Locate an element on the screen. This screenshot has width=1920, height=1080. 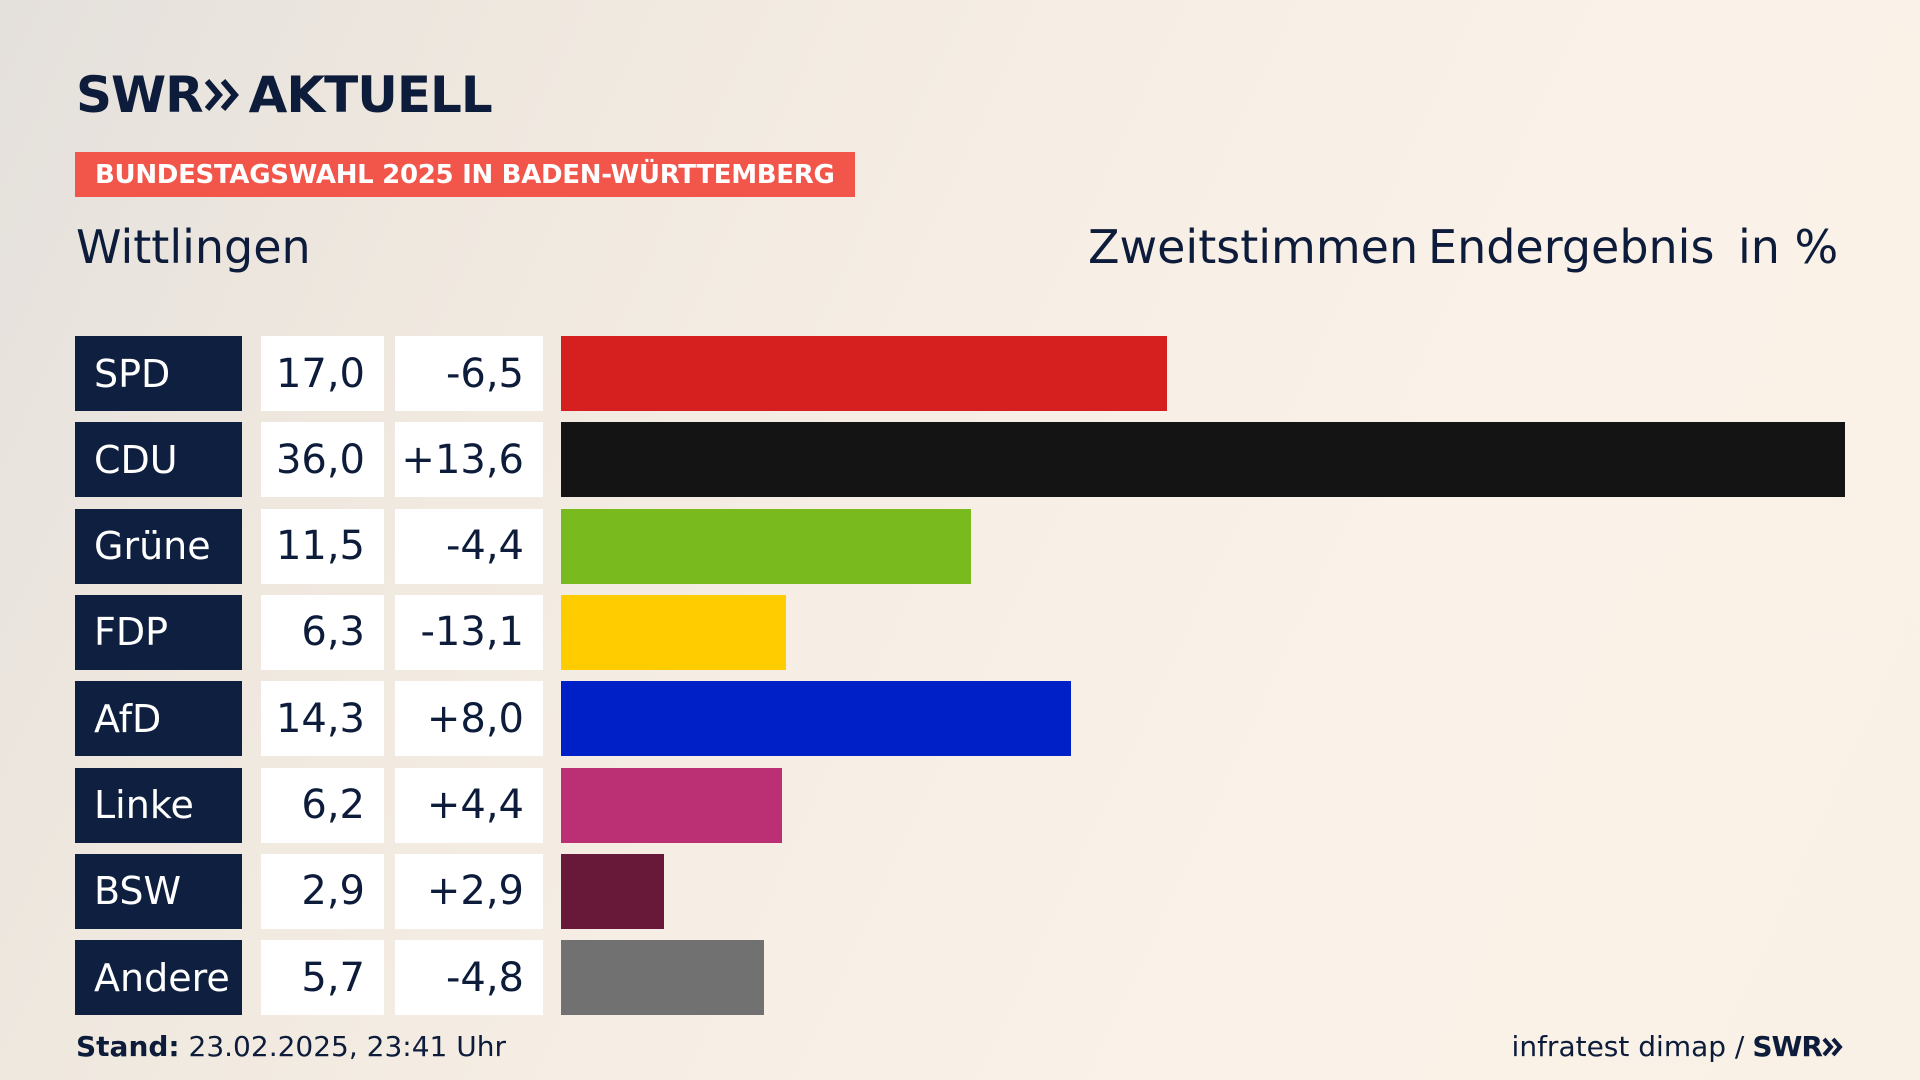
vote-share-value: 5,7 is located at coordinates (322, 978).